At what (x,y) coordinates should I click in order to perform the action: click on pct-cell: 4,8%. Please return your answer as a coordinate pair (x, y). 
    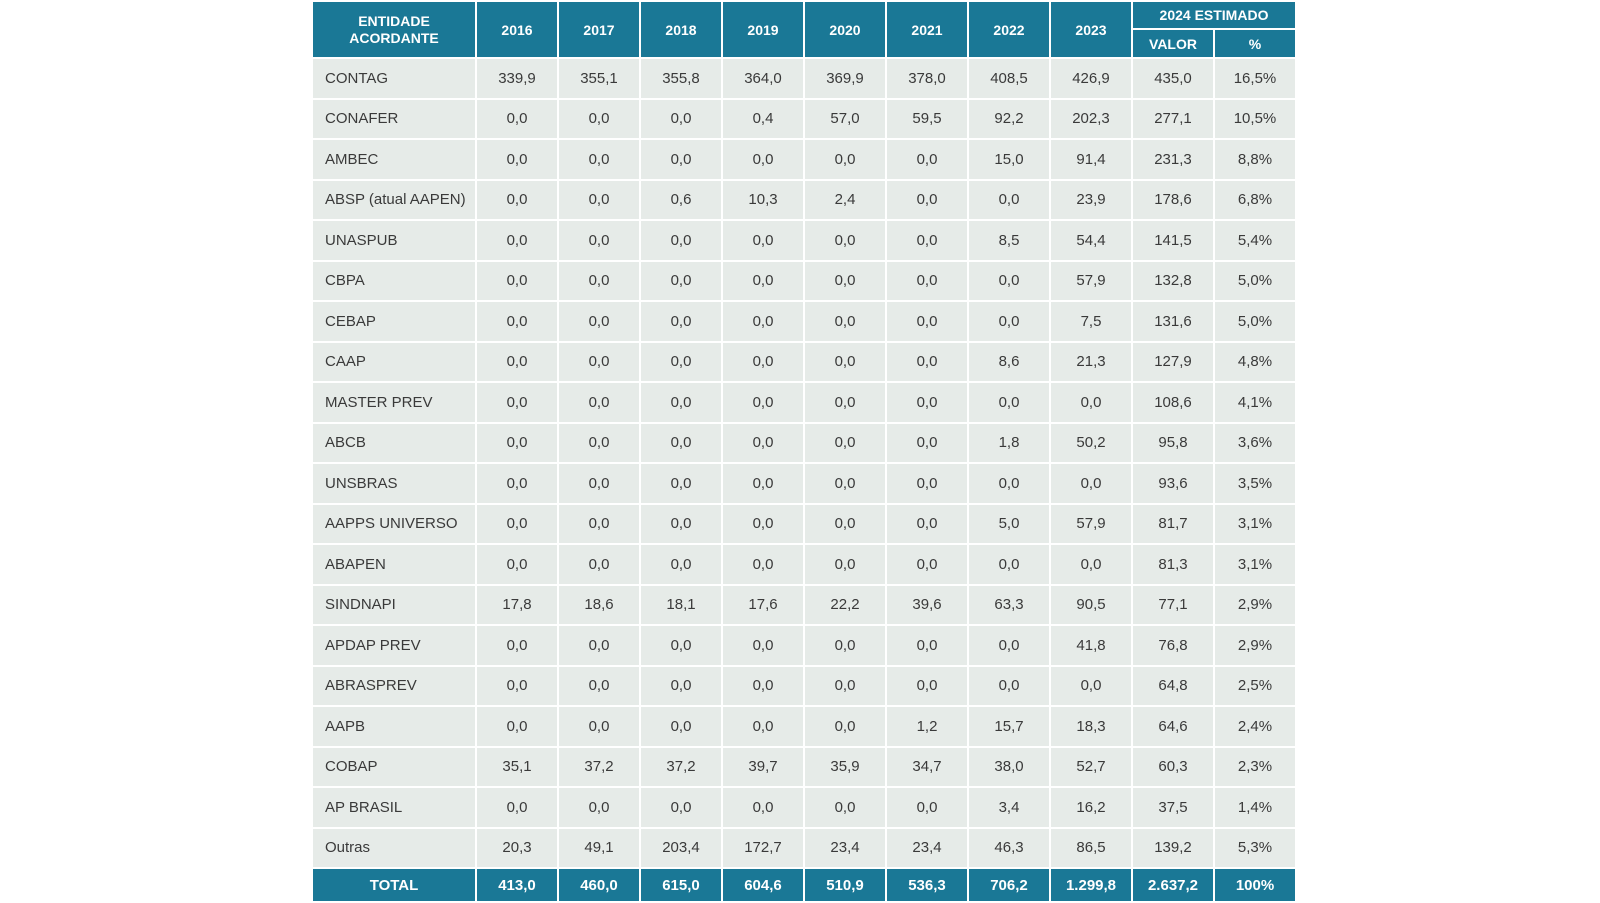
    Looking at the image, I should click on (1255, 361).